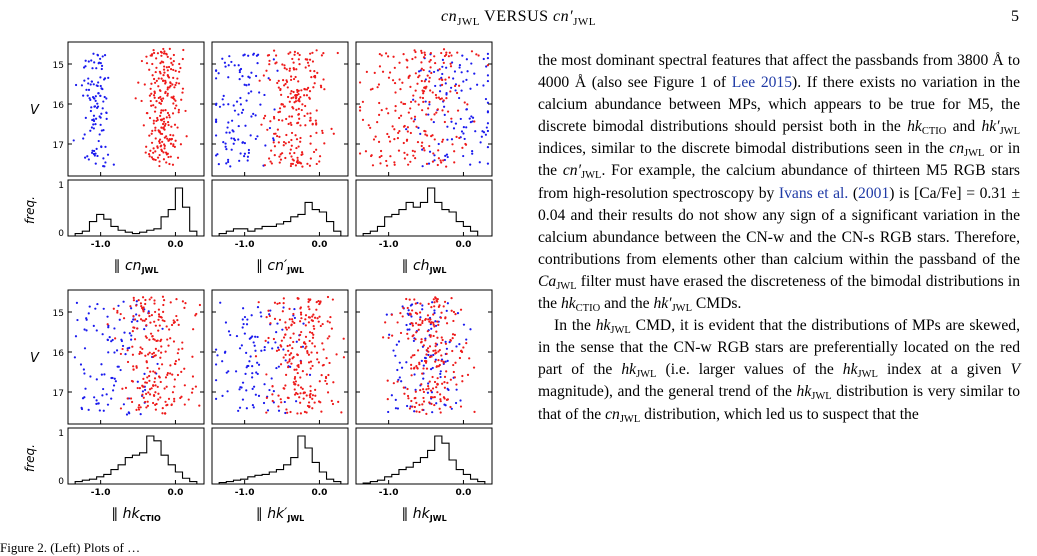  Describe the element at coordinates (389, 493) in the screenshot. I see `hist-xtick-label: -1.0` at that location.